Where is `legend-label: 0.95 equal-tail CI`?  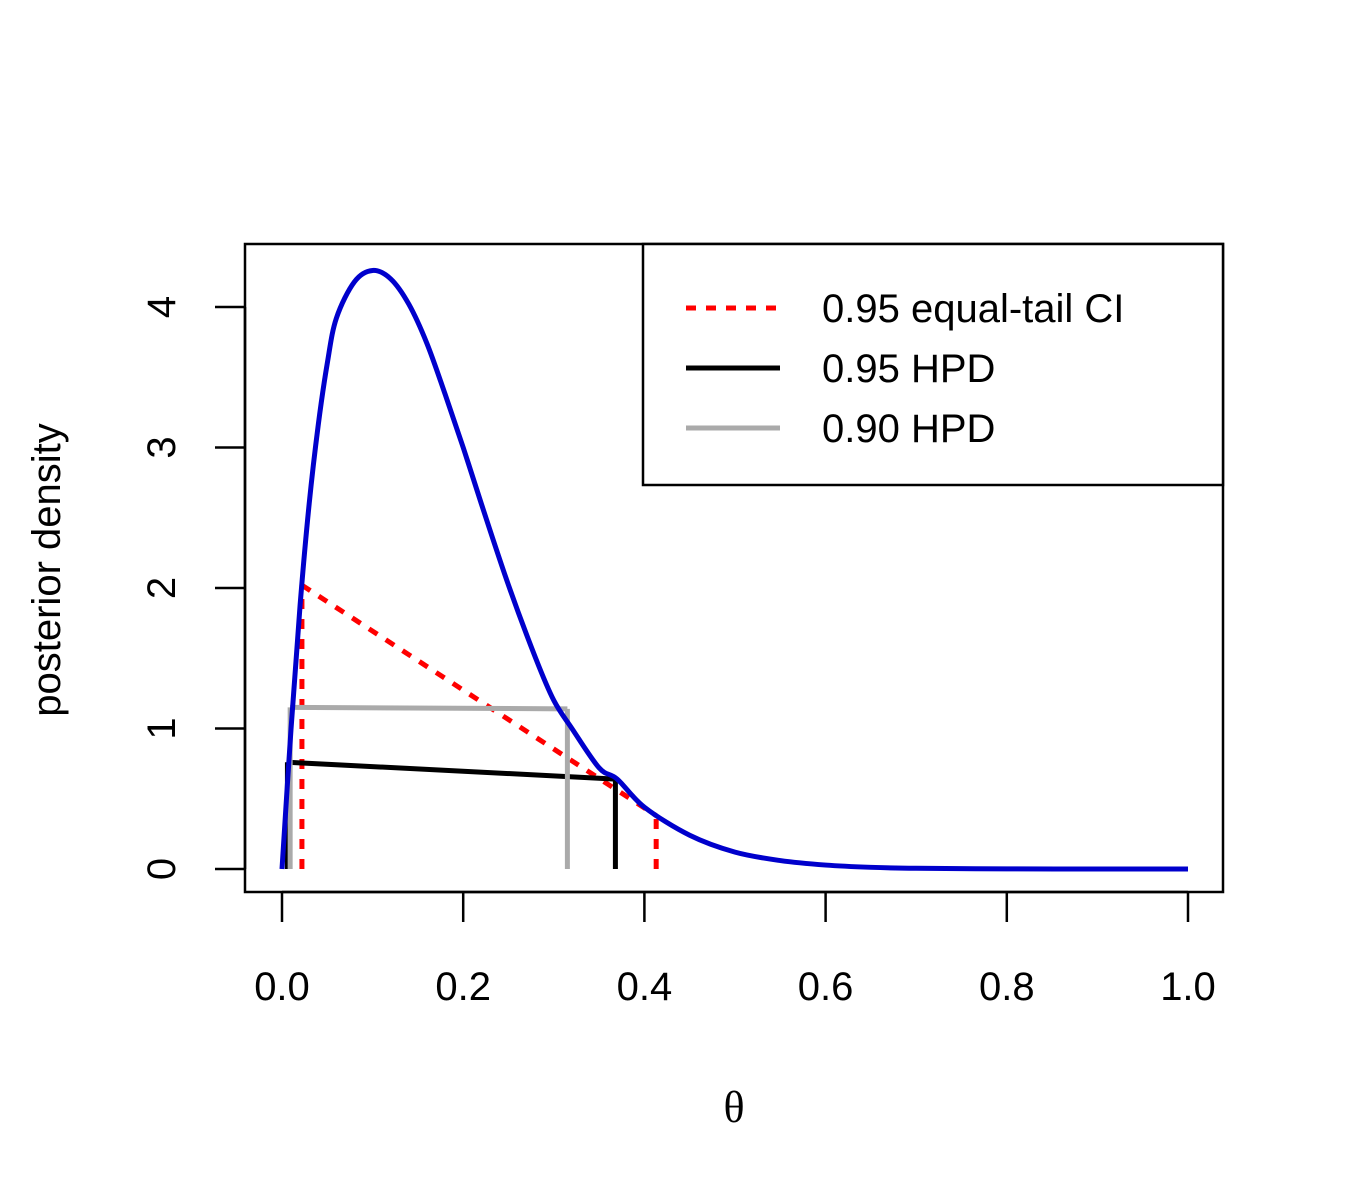 legend-label: 0.95 equal-tail CI is located at coordinates (973, 309).